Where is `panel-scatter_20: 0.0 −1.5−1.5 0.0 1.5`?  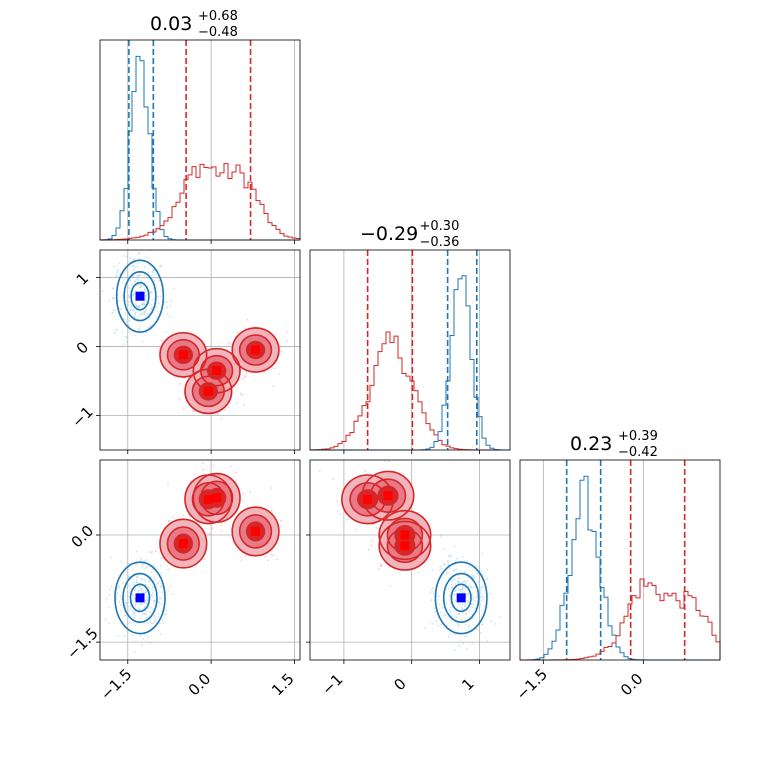
panel-scatter_20: 0.0 −1.5−1.5 0.0 1.5 is located at coordinates (182, 581).